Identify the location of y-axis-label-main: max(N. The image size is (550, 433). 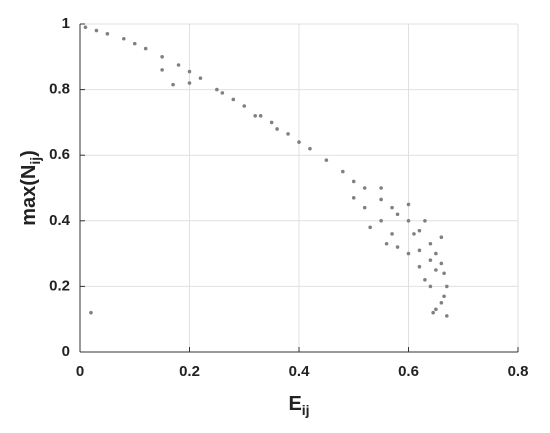
(29, 195).